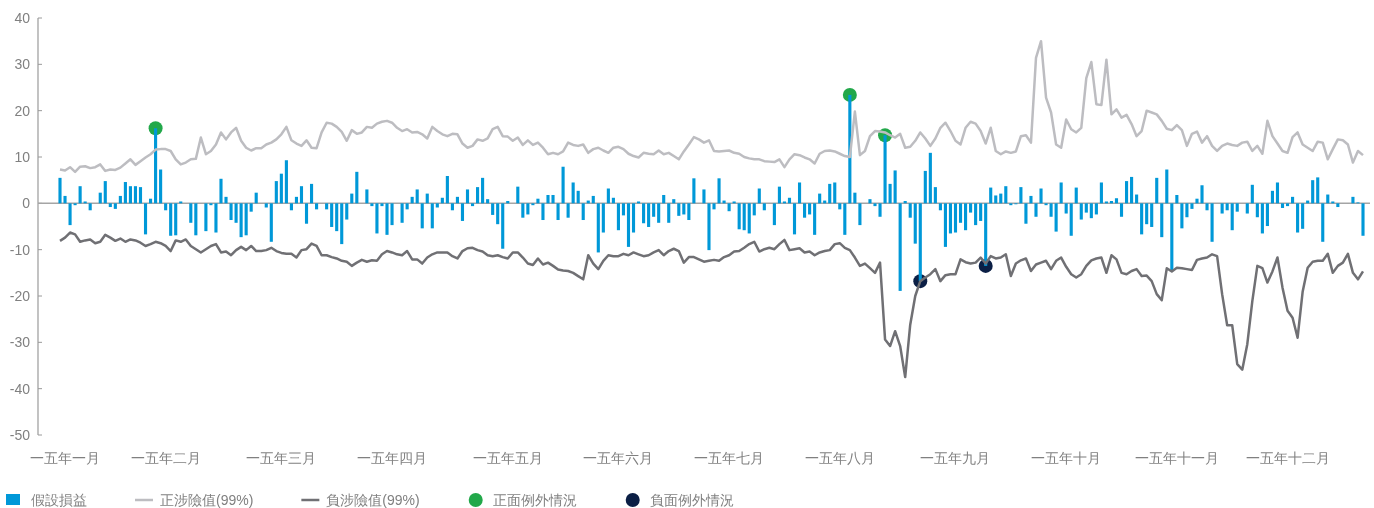 The width and height of the screenshot is (1374, 508). Describe the element at coordinates (373, 500) in the screenshot. I see `legend-label: 負涉險值(99%)` at that location.